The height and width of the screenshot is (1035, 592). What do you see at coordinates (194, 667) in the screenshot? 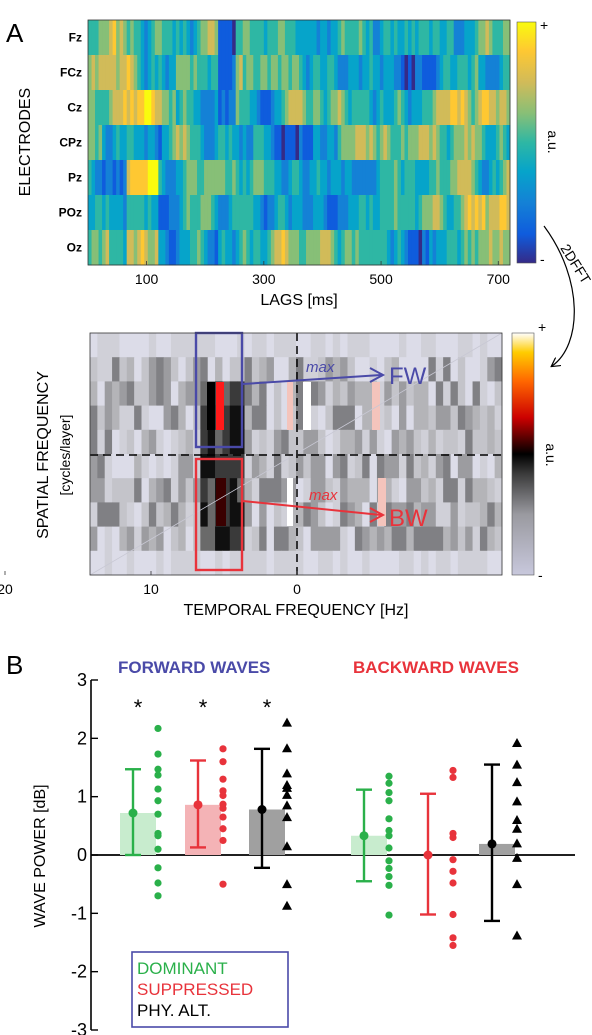
I see `forward-waves-title: FORWARD WAVES` at bounding box center [194, 667].